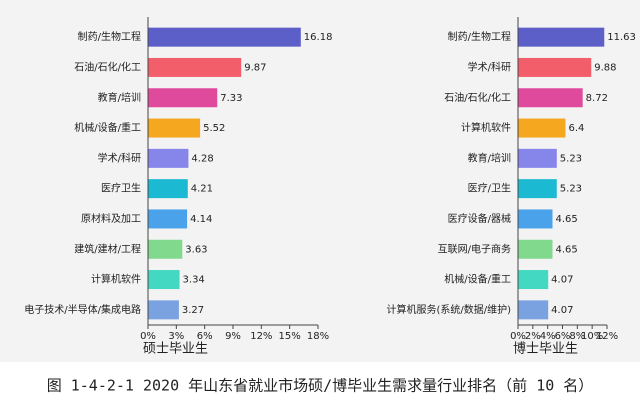  Describe the element at coordinates (176, 336) in the screenshot. I see `x-tick-label: 3%` at that location.